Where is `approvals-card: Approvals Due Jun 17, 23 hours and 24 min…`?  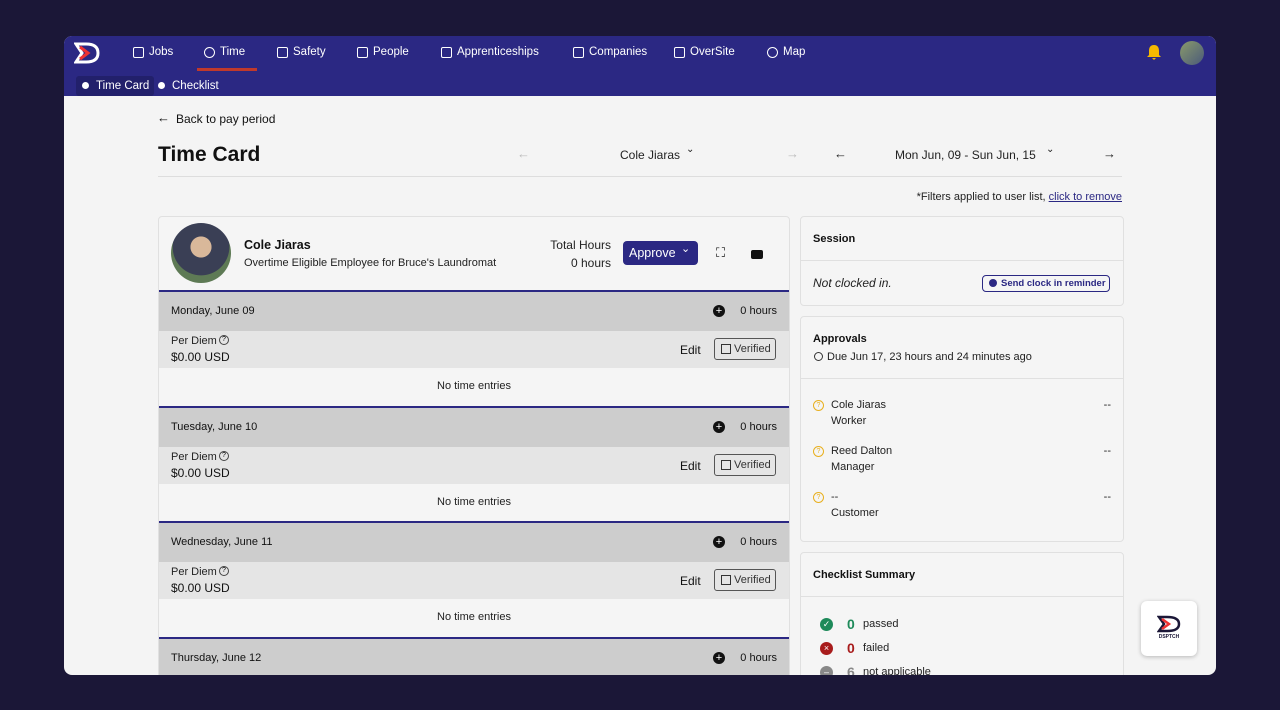 approvals-card: Approvals Due Jun 17, 23 hours and 24 min… is located at coordinates (962, 429).